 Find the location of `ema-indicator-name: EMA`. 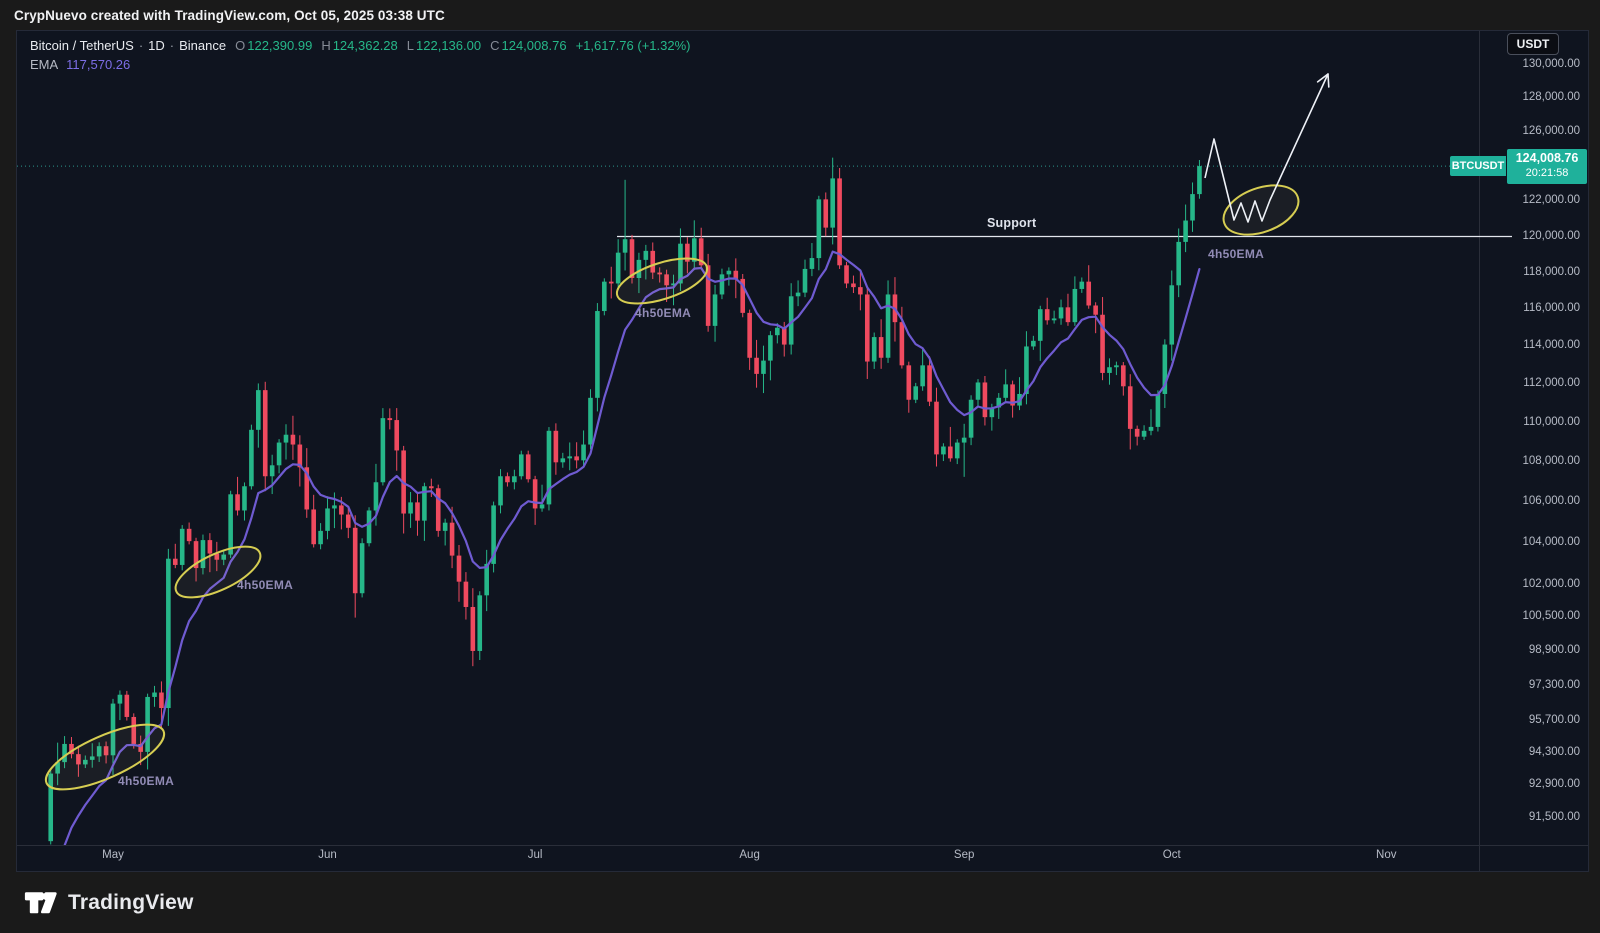

ema-indicator-name: EMA is located at coordinates (44, 64).